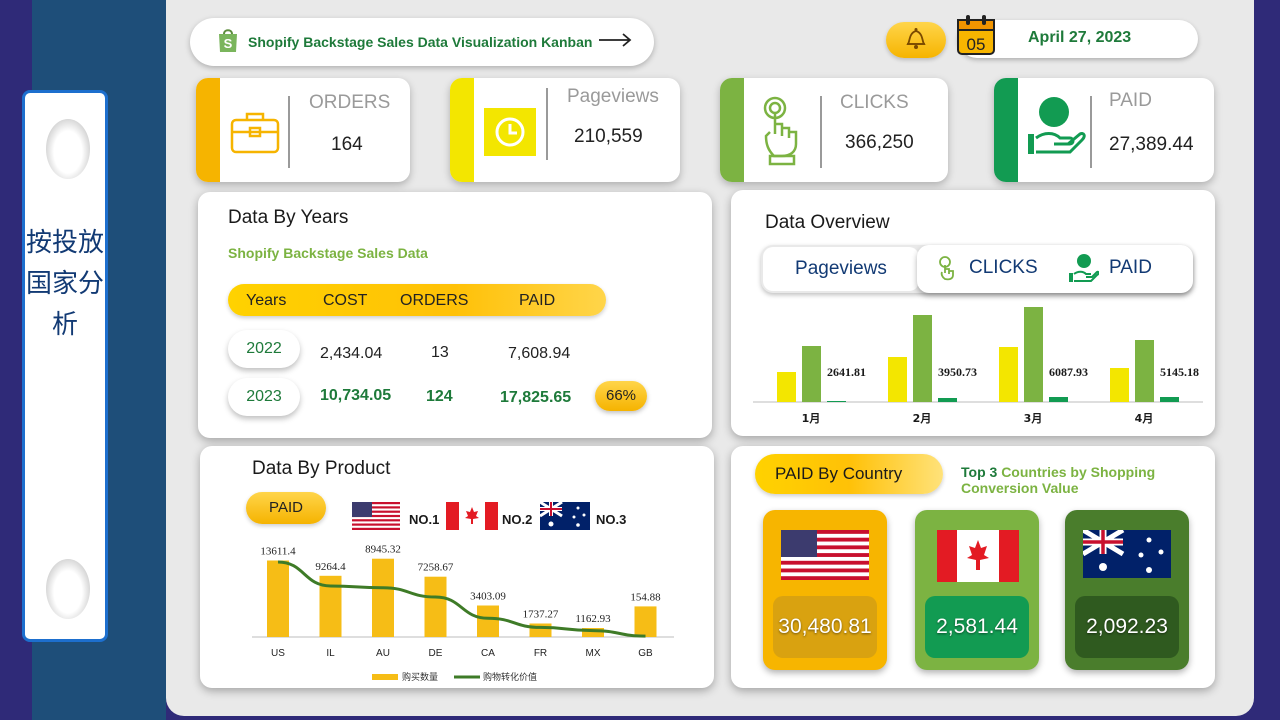 The image size is (1280, 720). What do you see at coordinates (436, 568) in the screenshot?
I see `value-label: 7258.67` at bounding box center [436, 568].